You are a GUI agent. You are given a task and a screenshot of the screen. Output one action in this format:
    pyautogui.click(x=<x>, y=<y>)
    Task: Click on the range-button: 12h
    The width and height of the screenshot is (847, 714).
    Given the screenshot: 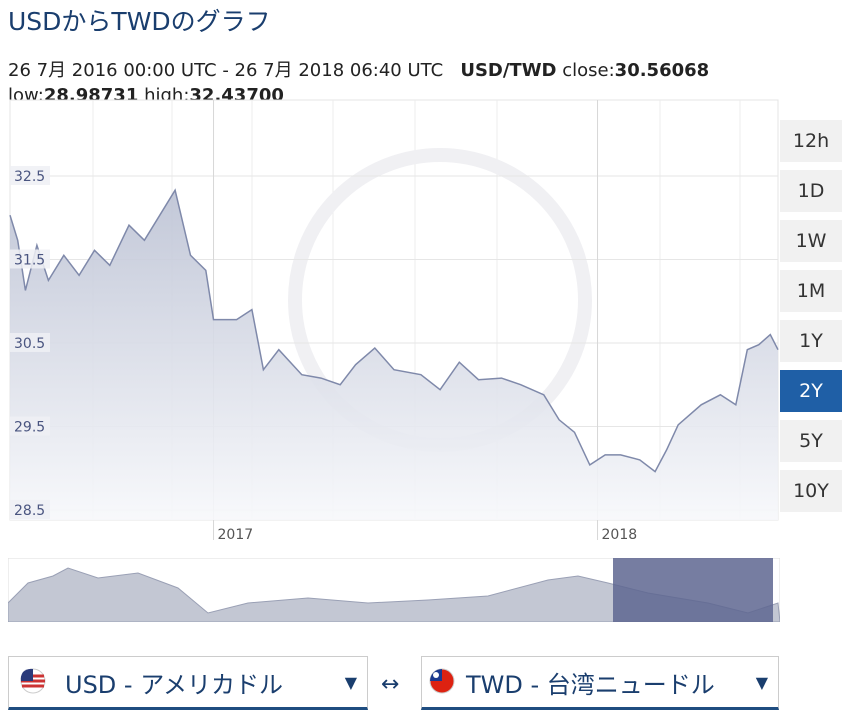 What is the action you would take?
    pyautogui.click(x=811, y=141)
    